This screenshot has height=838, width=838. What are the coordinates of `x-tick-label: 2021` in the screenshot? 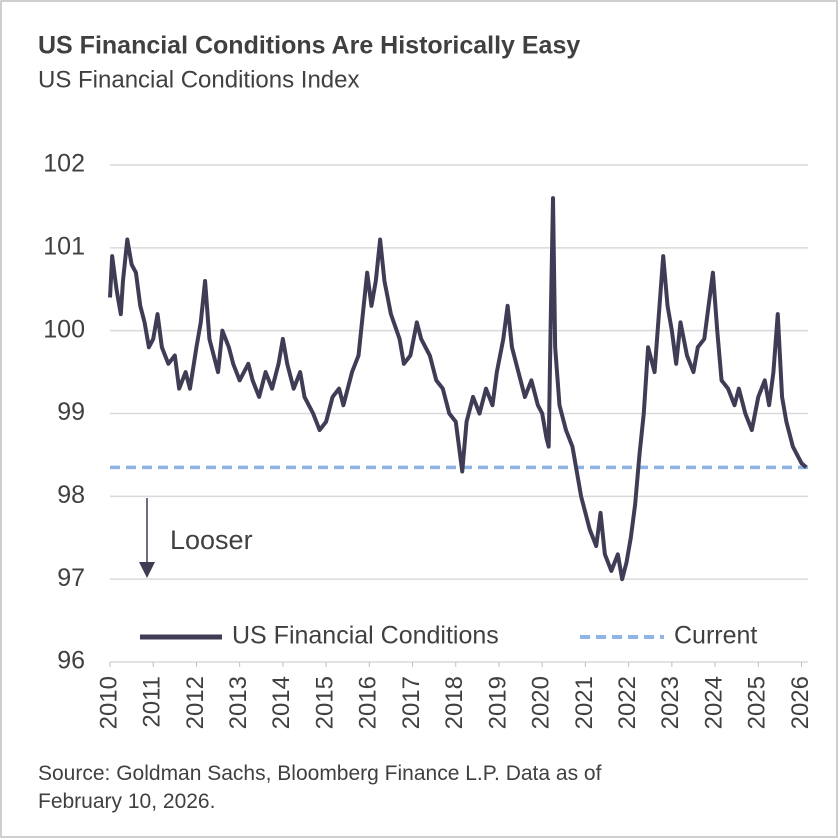 It's located at (584, 702).